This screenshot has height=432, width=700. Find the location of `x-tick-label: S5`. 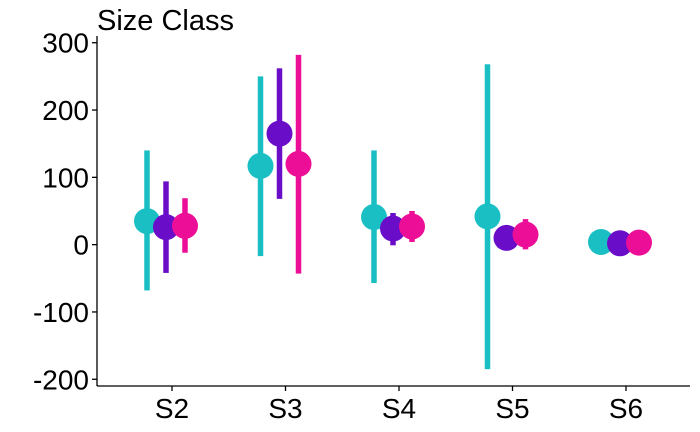

x-tick-label: S5 is located at coordinates (512, 408).